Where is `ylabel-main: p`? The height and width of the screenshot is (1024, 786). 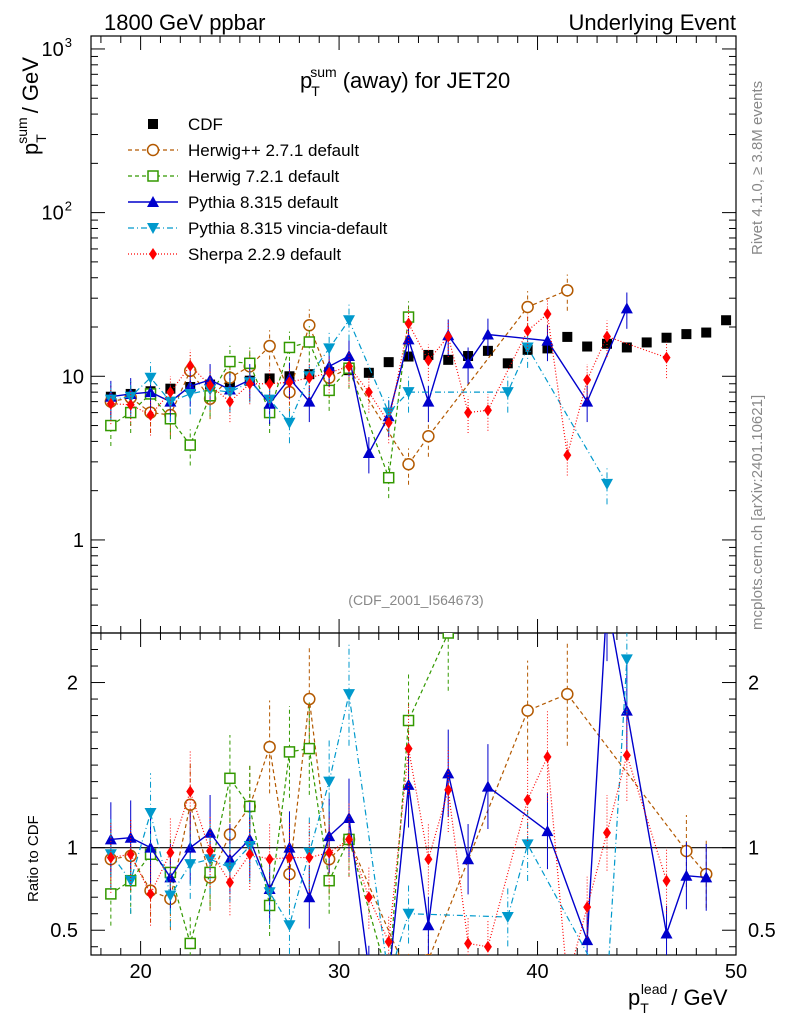
ylabel-main: p is located at coordinates (30, 149).